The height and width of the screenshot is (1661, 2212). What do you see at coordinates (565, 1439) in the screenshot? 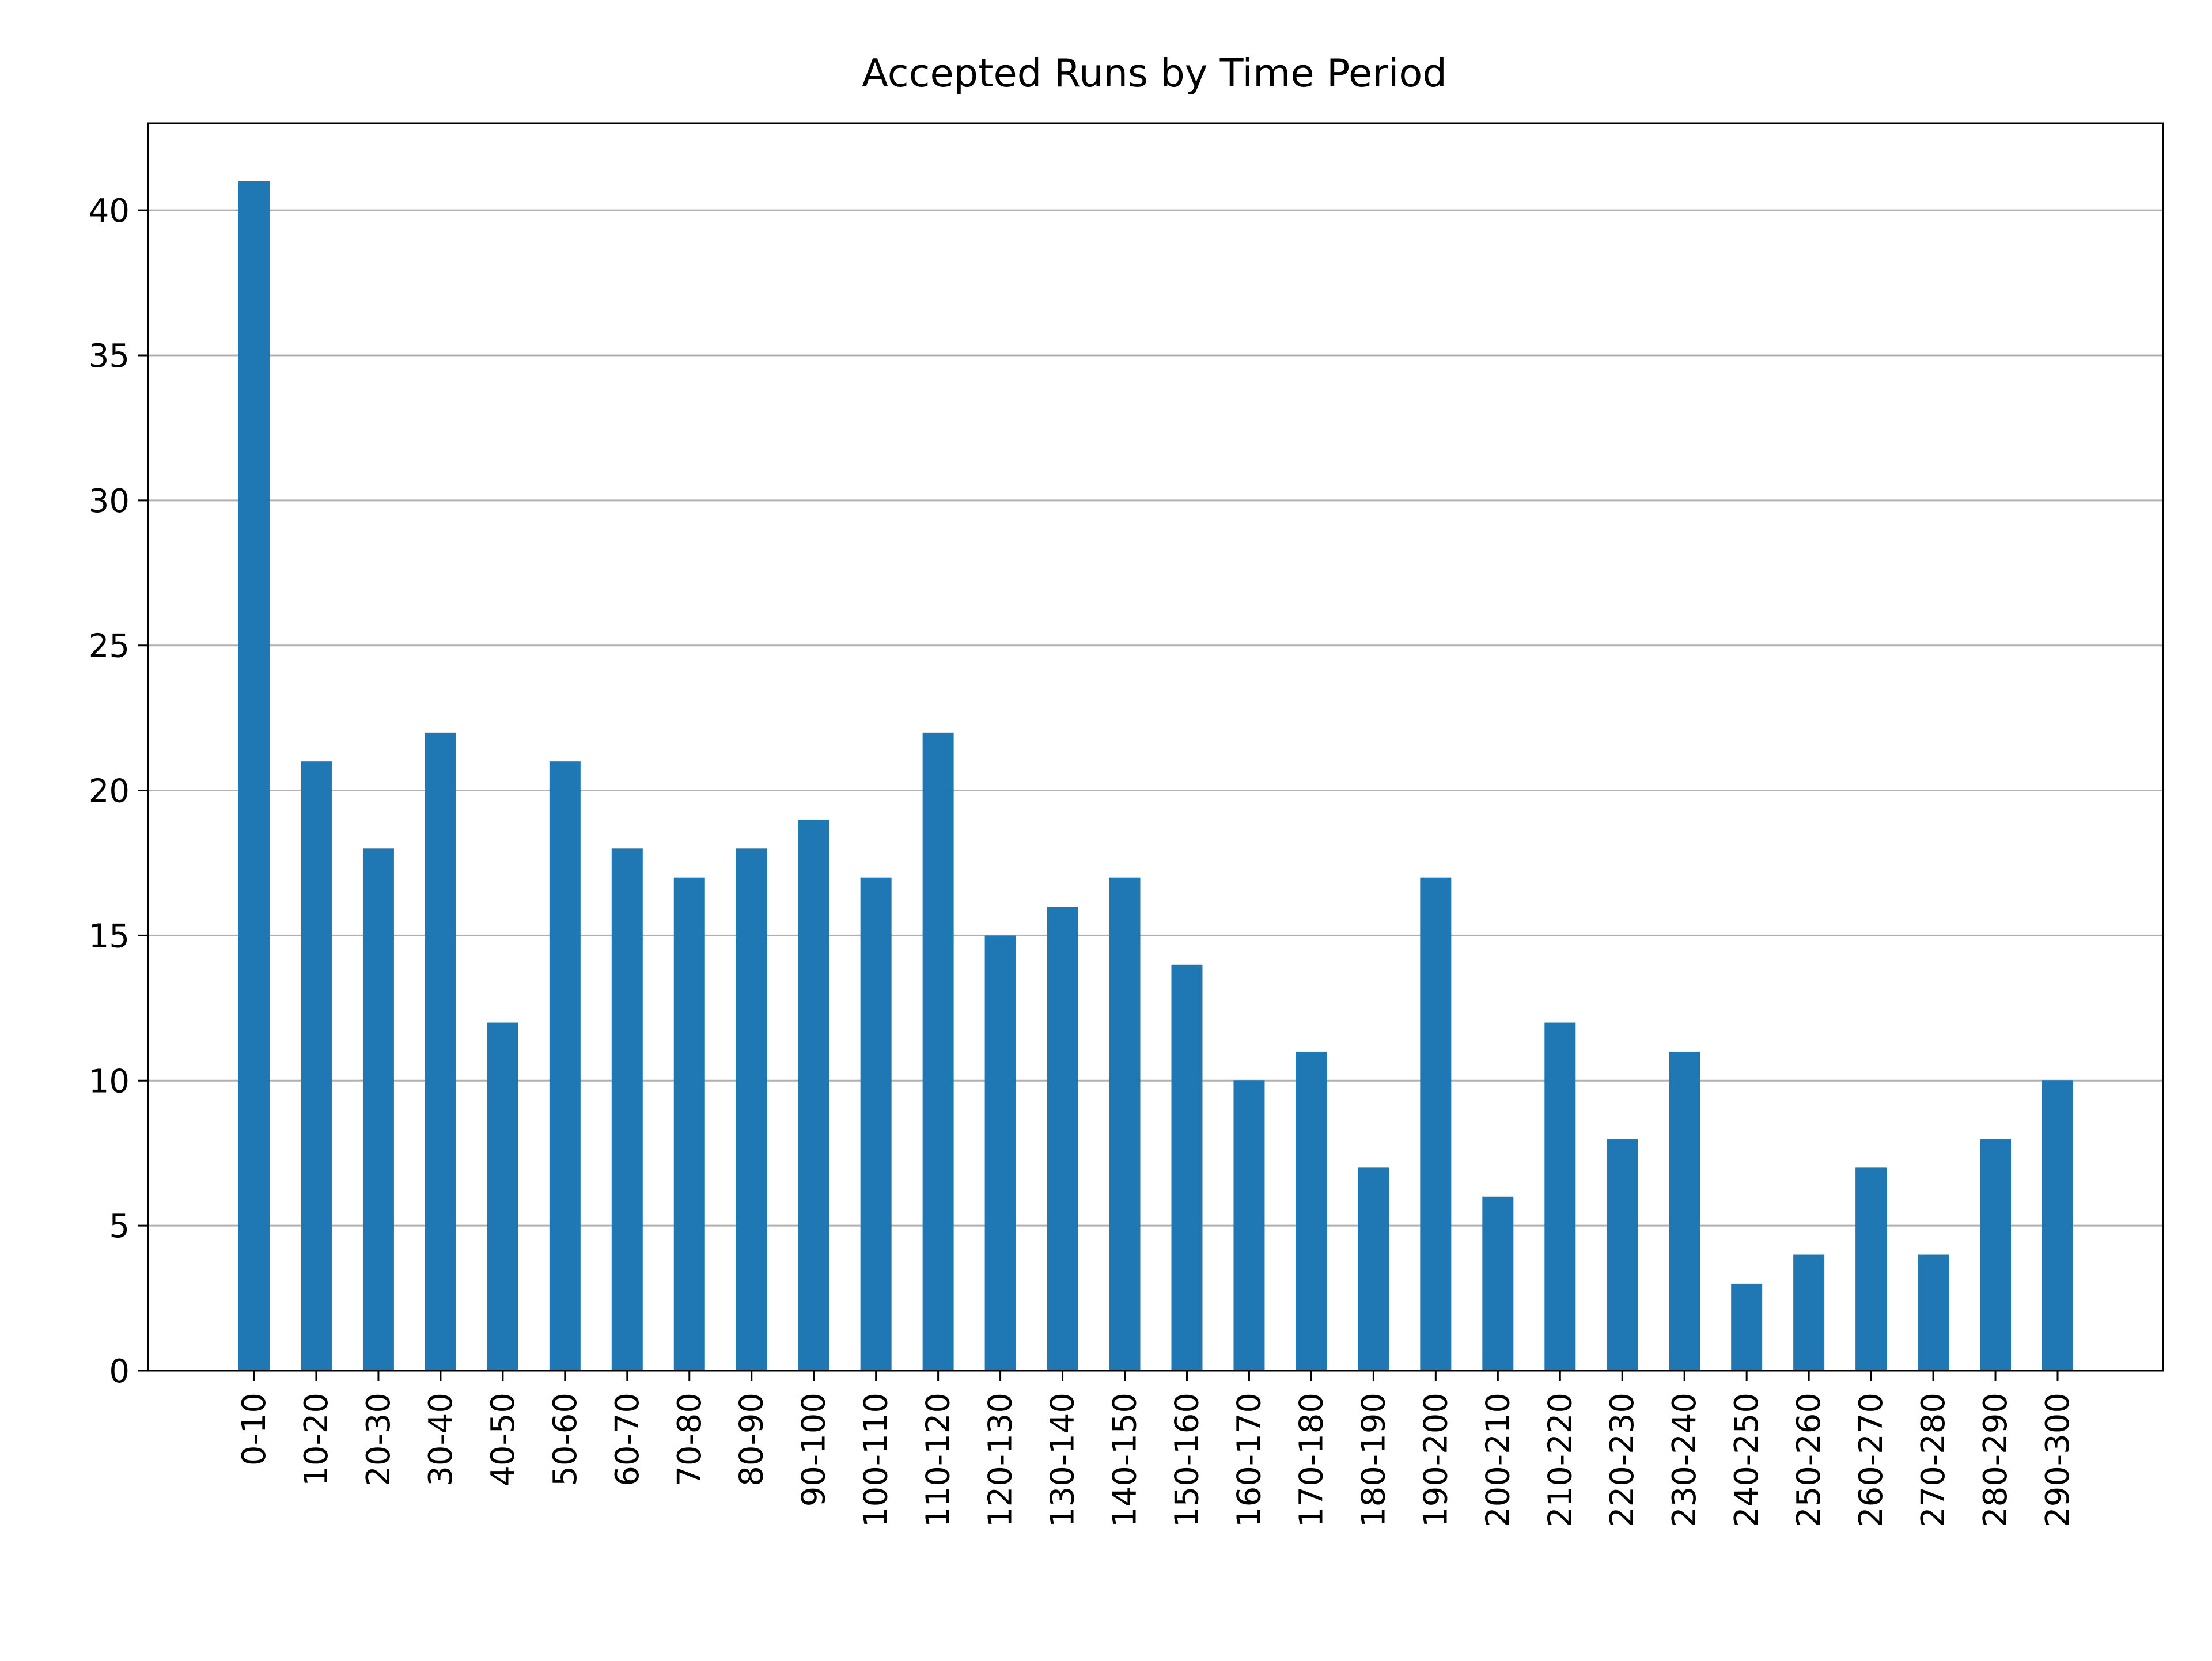
I see `x-tick-label: 50-60` at bounding box center [565, 1439].